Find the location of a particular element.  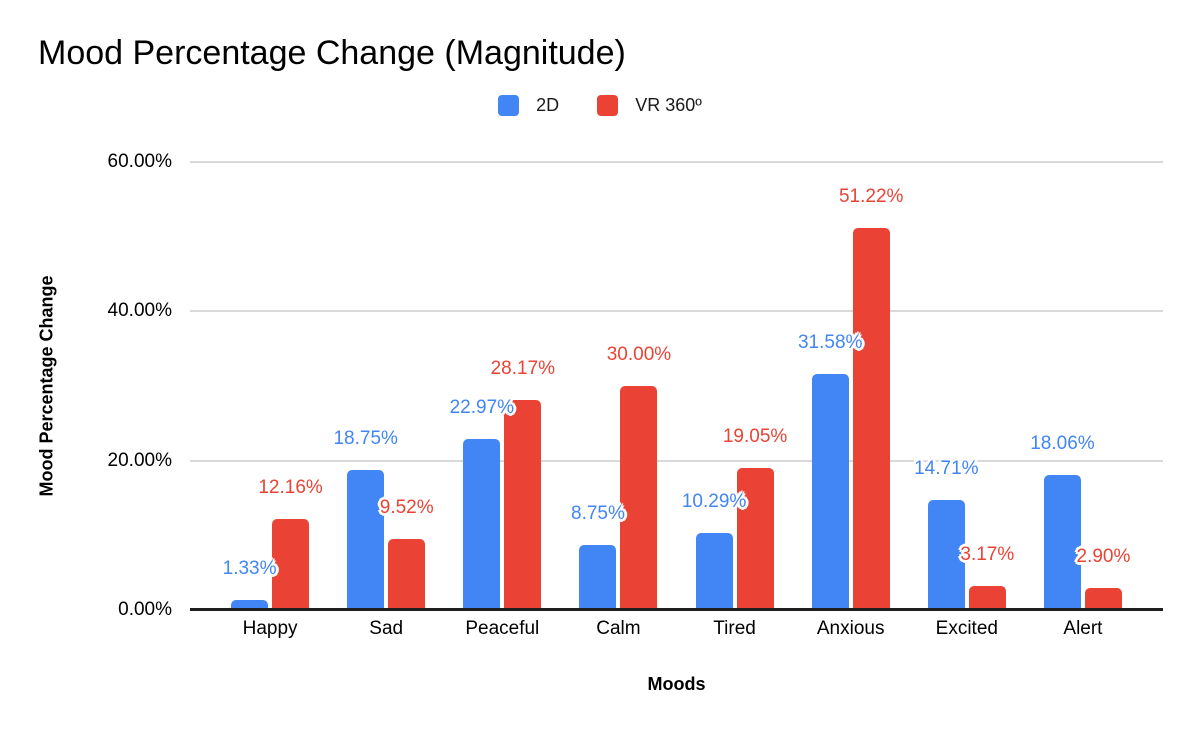

bar-vr-360--alert: 2.90% is located at coordinates (1103, 578).